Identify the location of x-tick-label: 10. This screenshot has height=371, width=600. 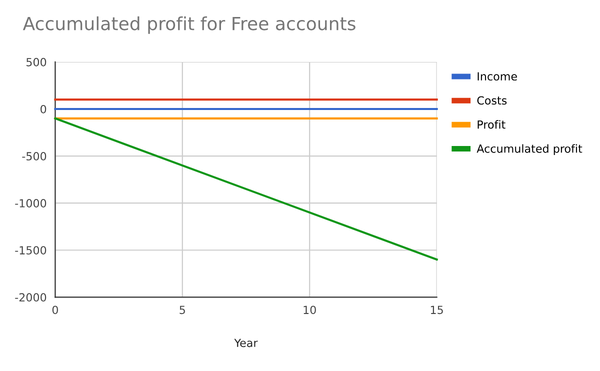
(310, 310).